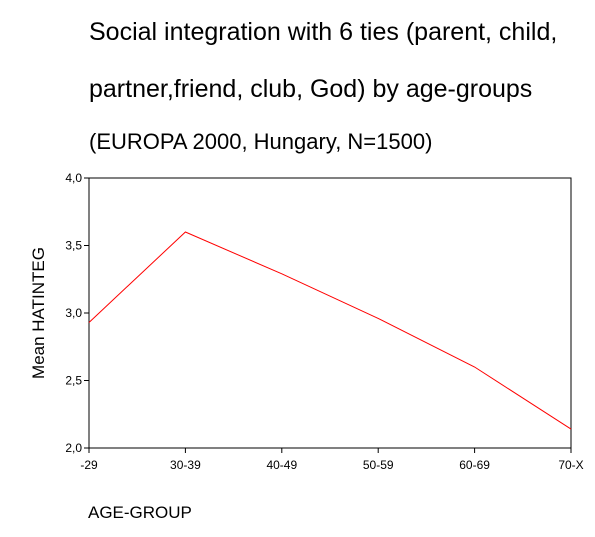  What do you see at coordinates (332, 460) in the screenshot?
I see `x-axis: -29 30-39 40-49 50-59 60-69 70-X` at bounding box center [332, 460].